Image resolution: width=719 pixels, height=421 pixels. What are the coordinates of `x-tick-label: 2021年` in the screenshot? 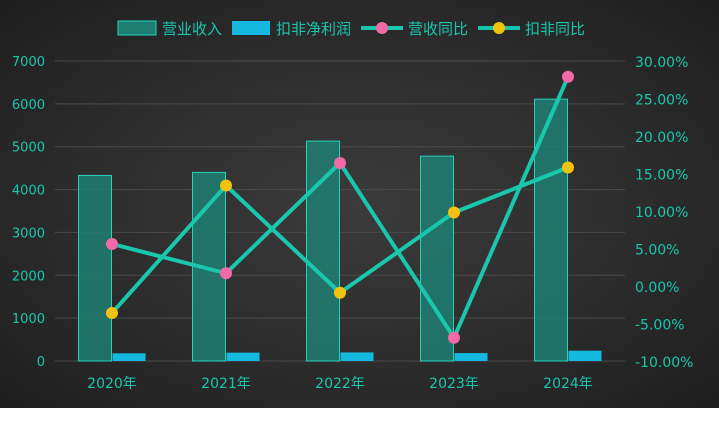 It's located at (226, 384).